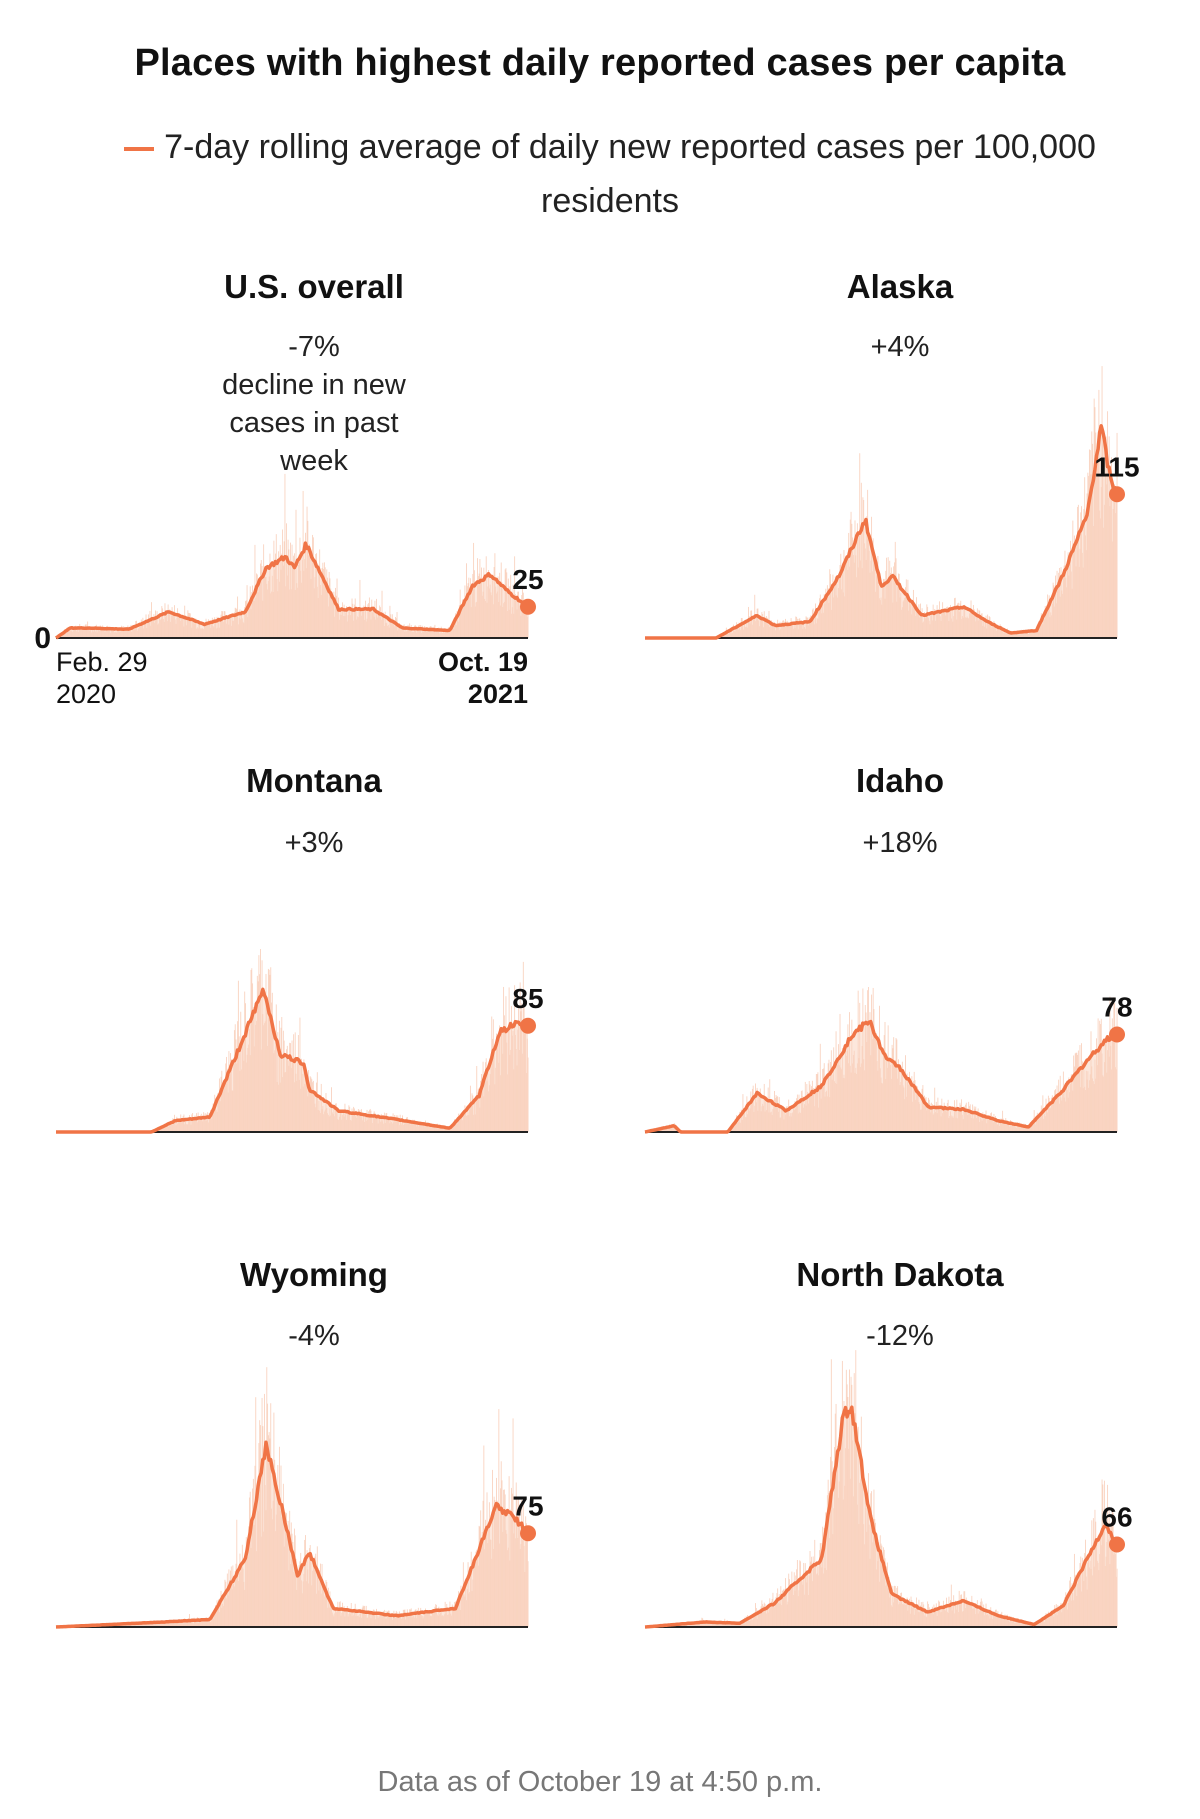  Describe the element at coordinates (483, 662) in the screenshot. I see `x-end-label: Oct. 19` at that location.